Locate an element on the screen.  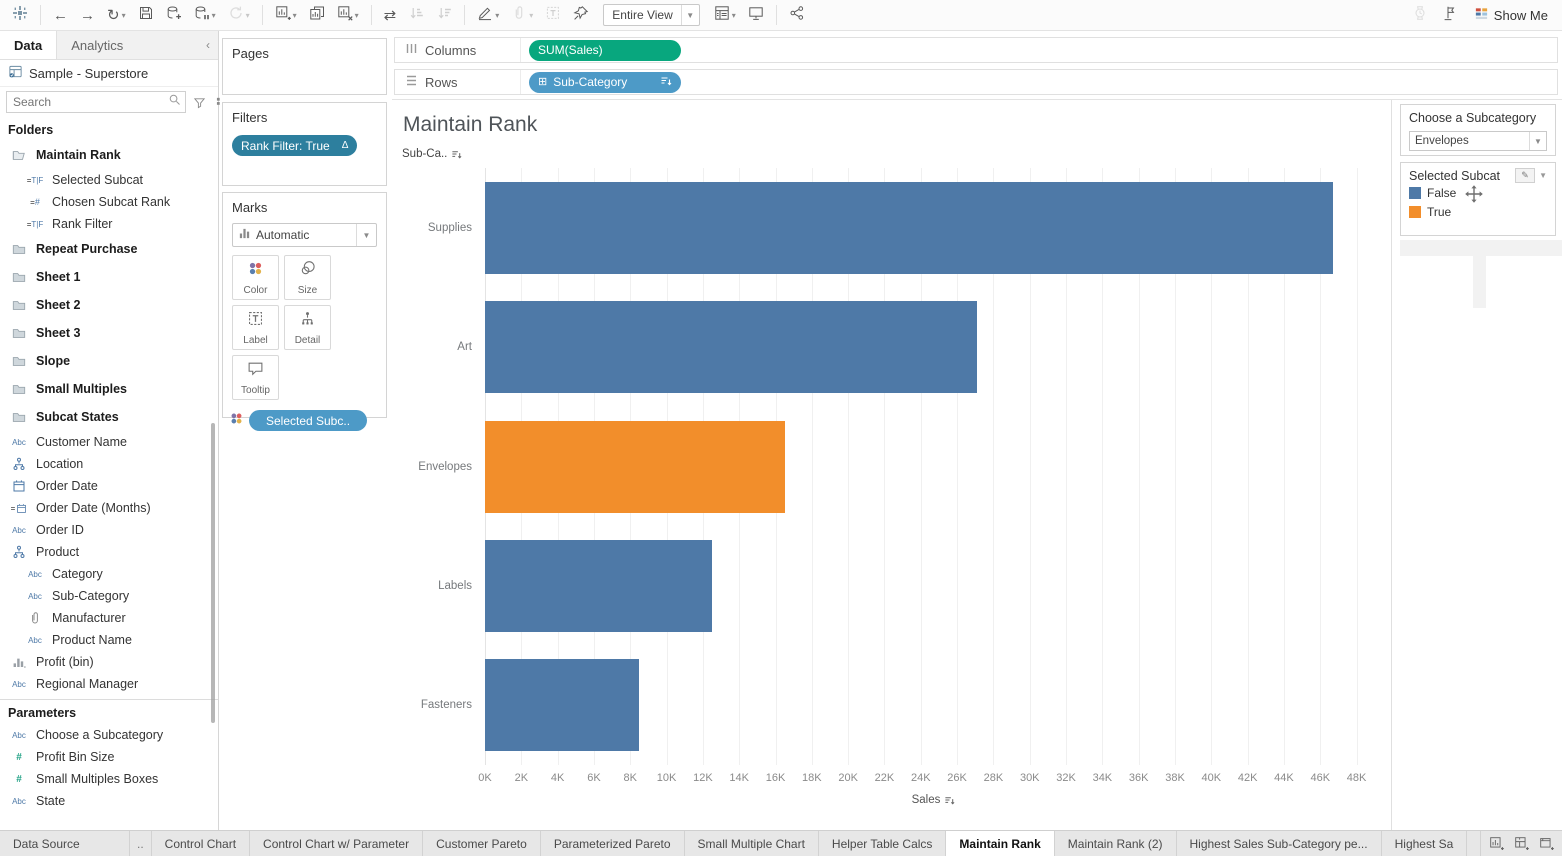
field-location: Location is located at coordinates (109, 464).